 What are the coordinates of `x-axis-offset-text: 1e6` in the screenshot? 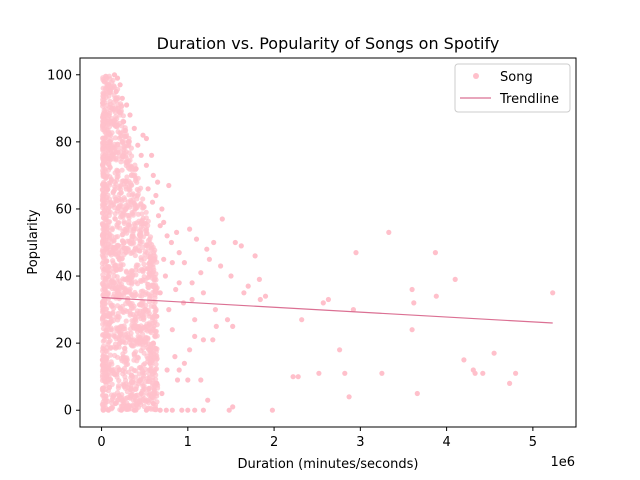 It's located at (562, 462).